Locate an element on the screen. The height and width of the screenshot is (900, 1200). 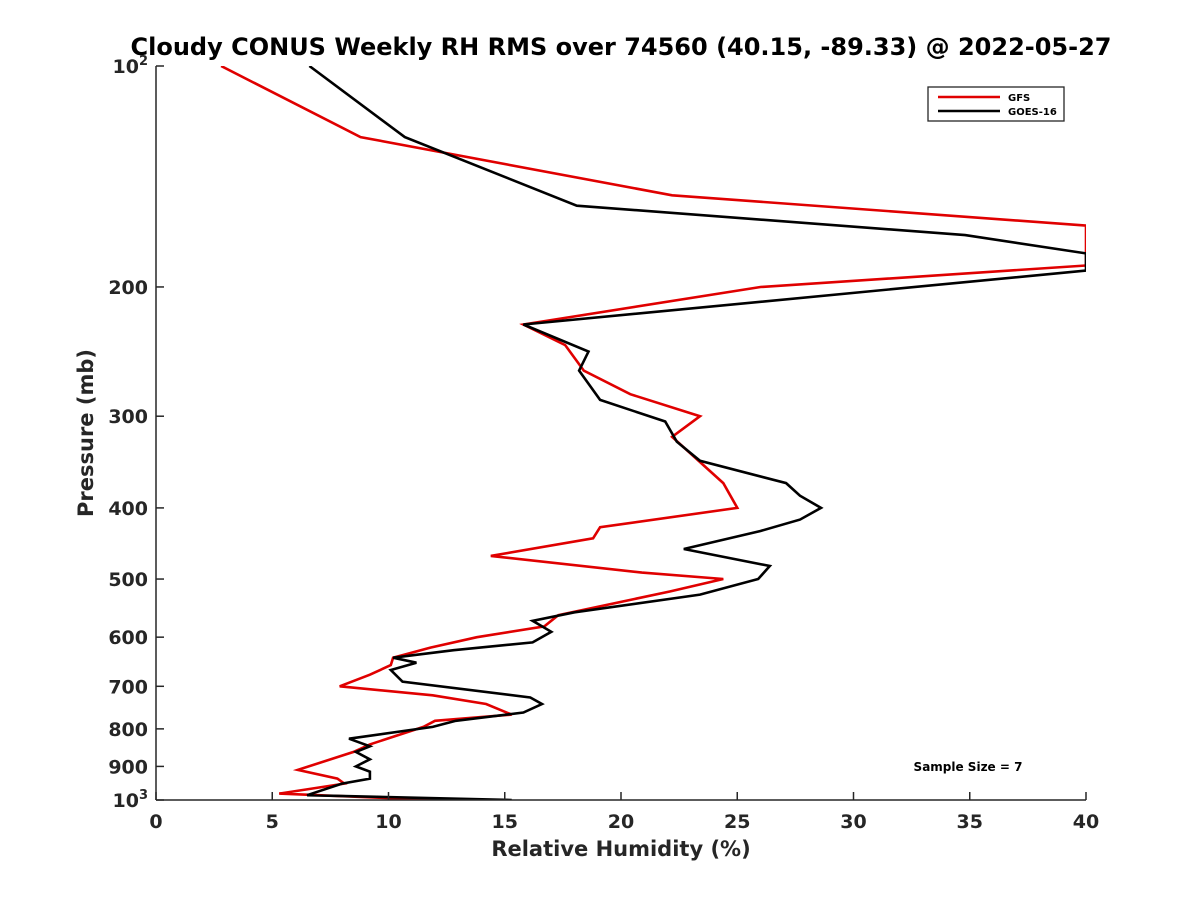
x-tick-label: 40 is located at coordinates (1086, 822).